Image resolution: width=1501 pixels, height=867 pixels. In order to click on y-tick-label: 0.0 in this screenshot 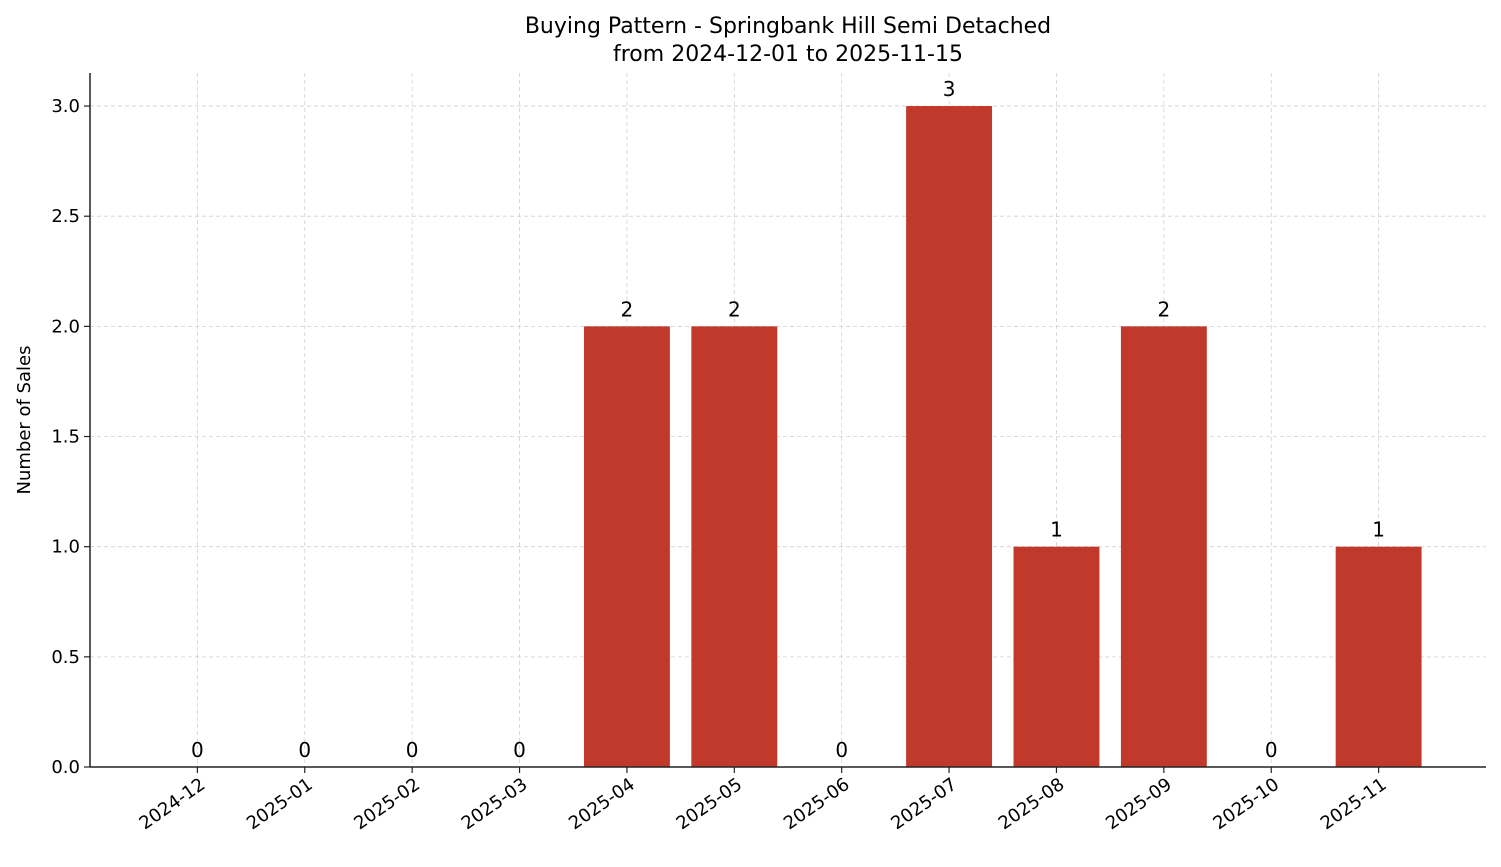, I will do `click(65, 767)`.